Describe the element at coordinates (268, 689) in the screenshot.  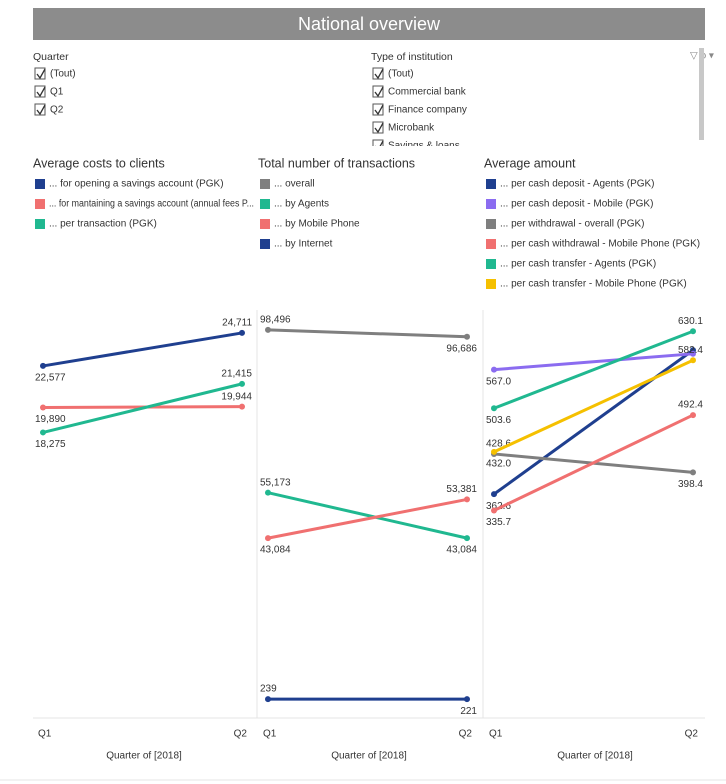
I see `data-label: 239` at that location.